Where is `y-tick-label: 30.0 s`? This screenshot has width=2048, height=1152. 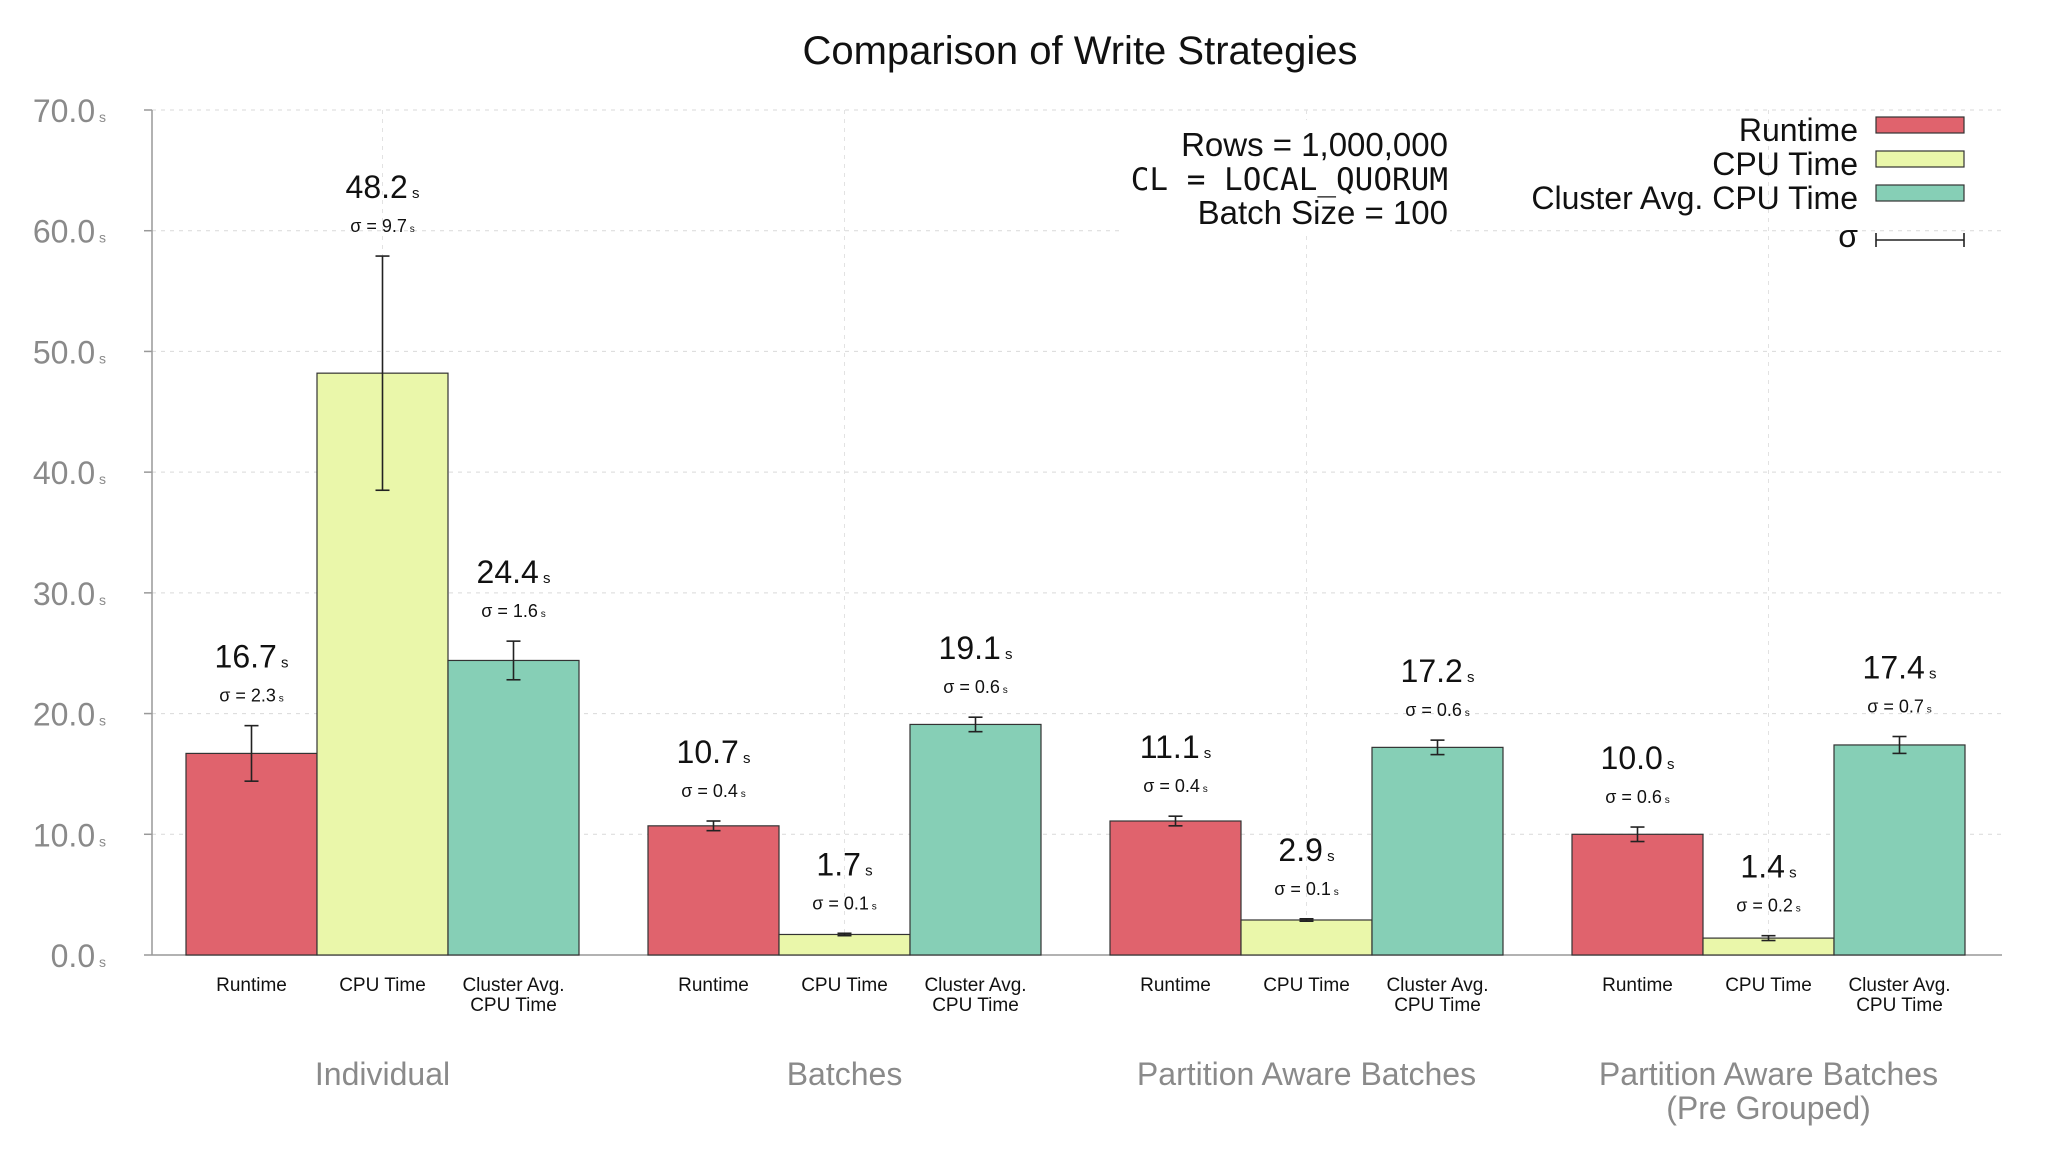 y-tick-label: 30.0 s is located at coordinates (69, 594).